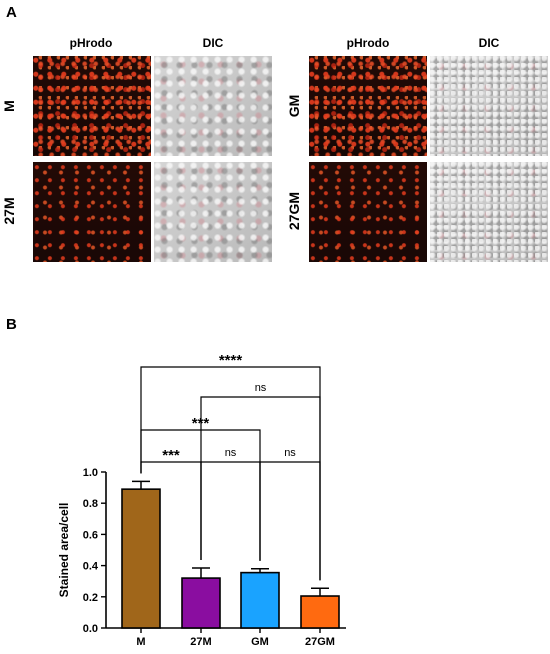 This screenshot has height=654, width=550. I want to click on significance-label: ****, so click(231, 360).